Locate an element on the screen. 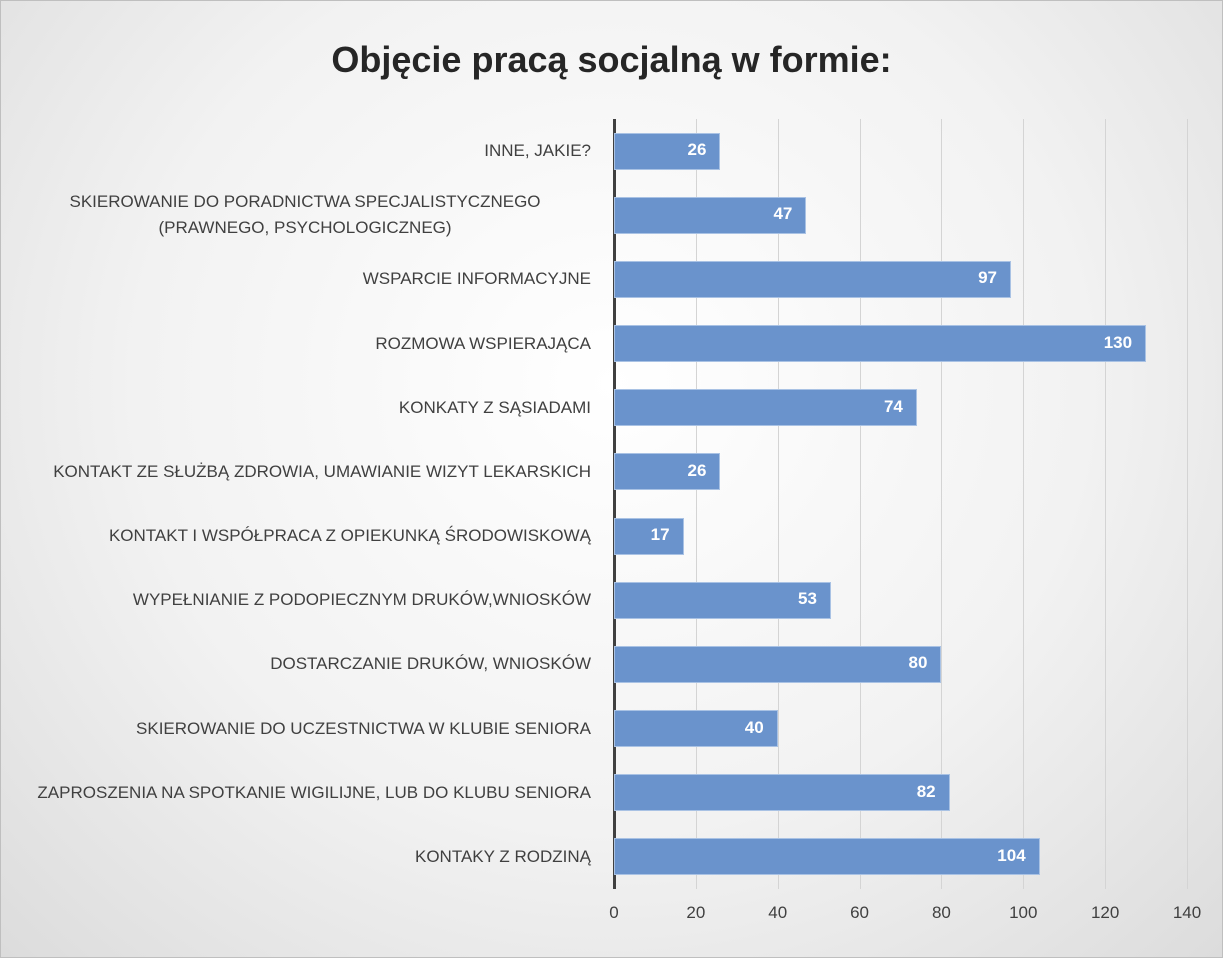 This screenshot has height=958, width=1223. x-tick-label: 0 is located at coordinates (614, 912).